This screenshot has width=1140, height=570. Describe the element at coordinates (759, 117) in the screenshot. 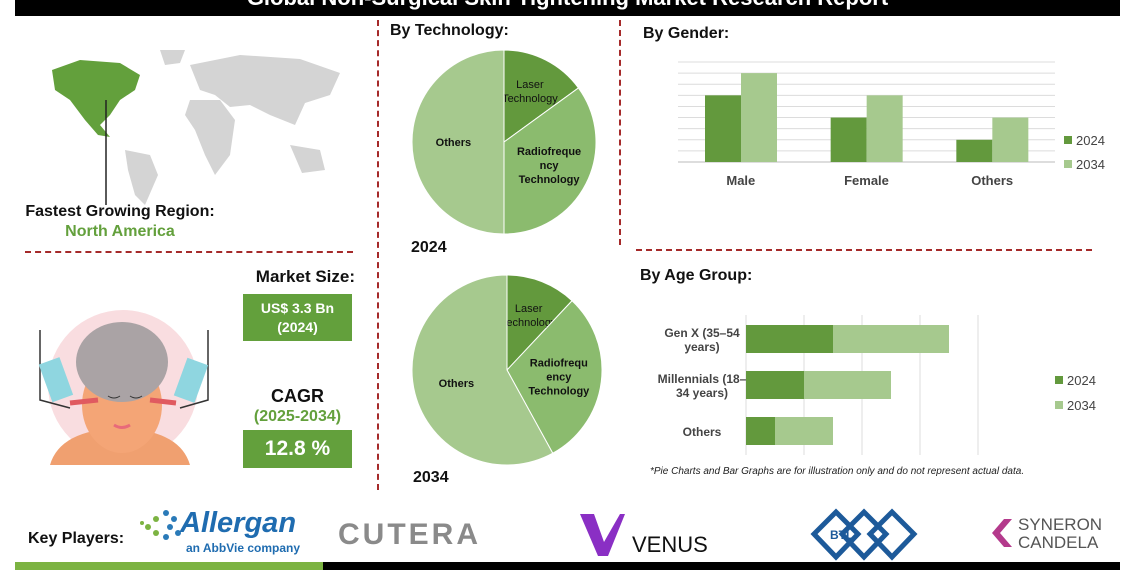

I see `bar-male-2034` at that location.